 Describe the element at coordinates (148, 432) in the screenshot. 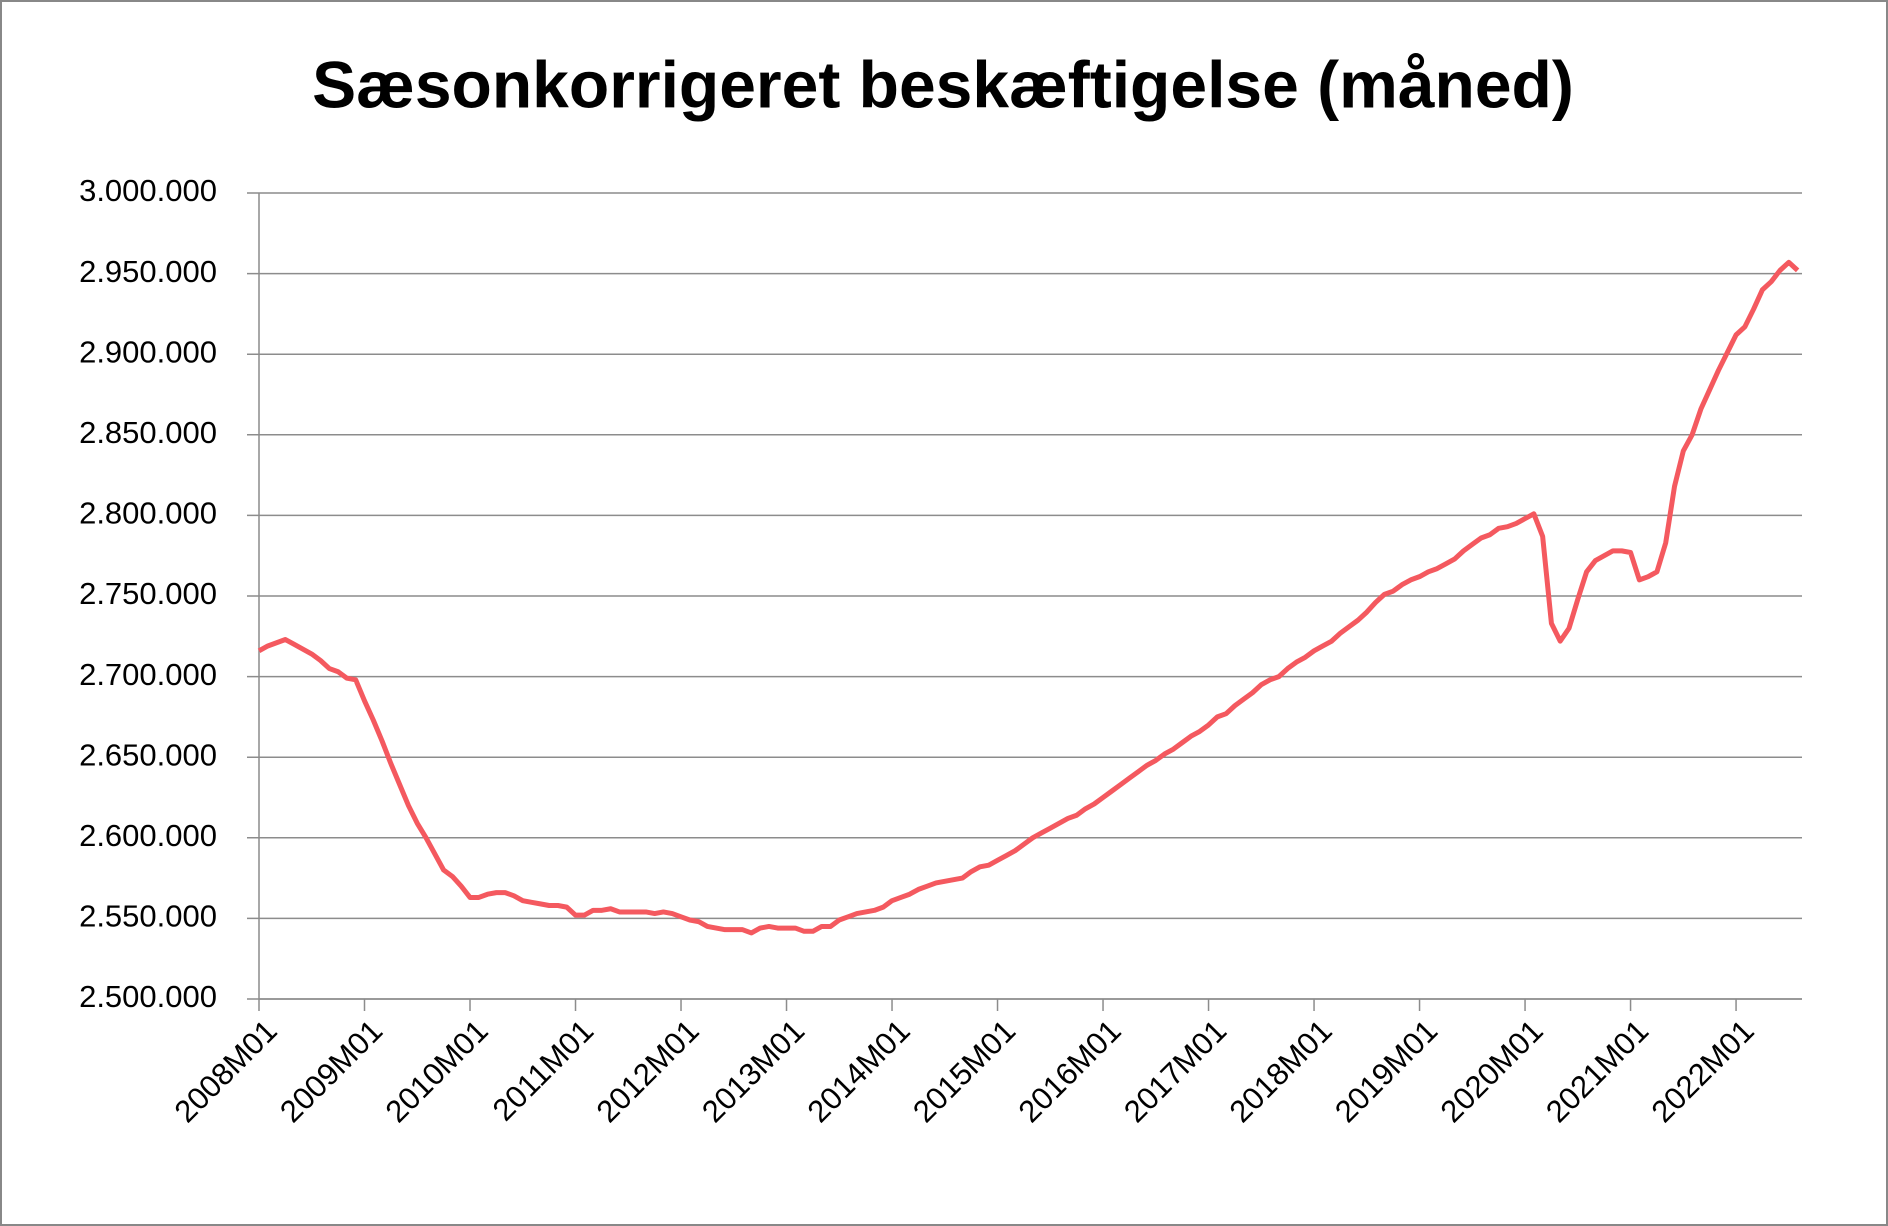

I see `y-tick-label: 2.850.000` at that location.